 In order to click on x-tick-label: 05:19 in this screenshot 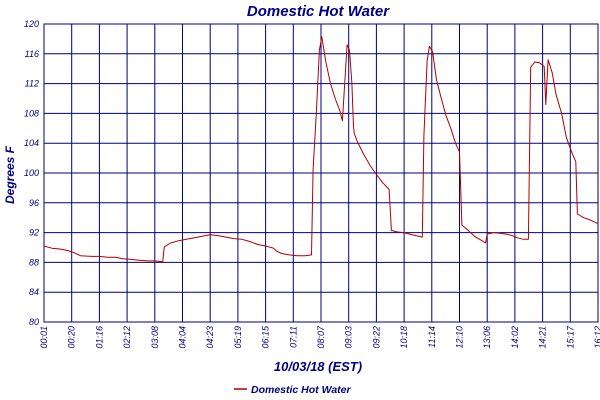, I will do `click(238, 337)`.